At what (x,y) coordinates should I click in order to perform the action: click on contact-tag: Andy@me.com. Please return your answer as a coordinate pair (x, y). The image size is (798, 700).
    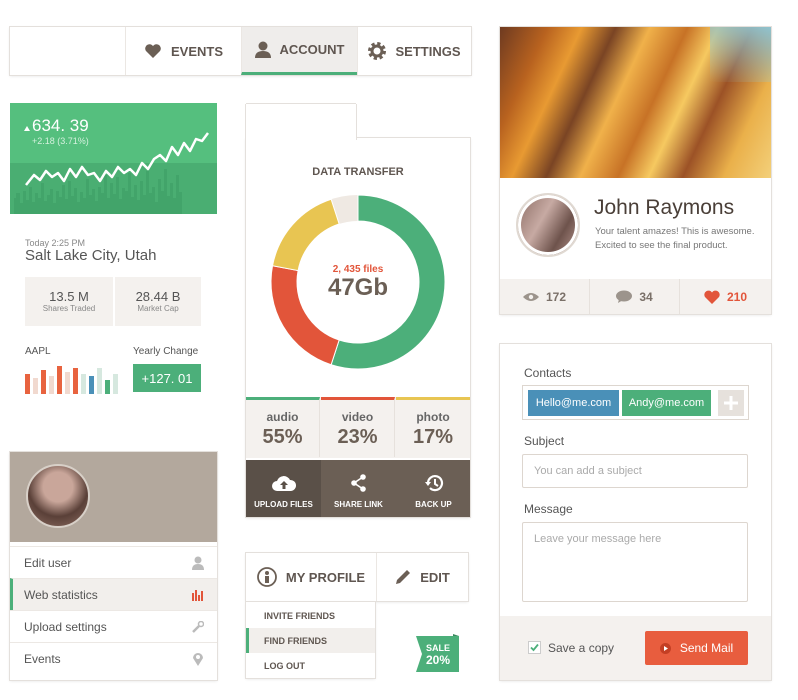
    Looking at the image, I should click on (666, 403).